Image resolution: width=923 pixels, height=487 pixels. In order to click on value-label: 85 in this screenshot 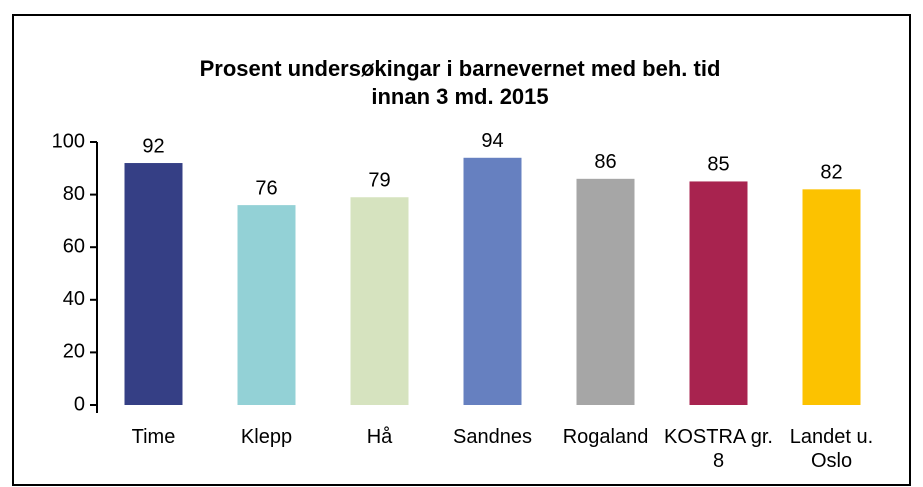, I will do `click(718, 165)`.